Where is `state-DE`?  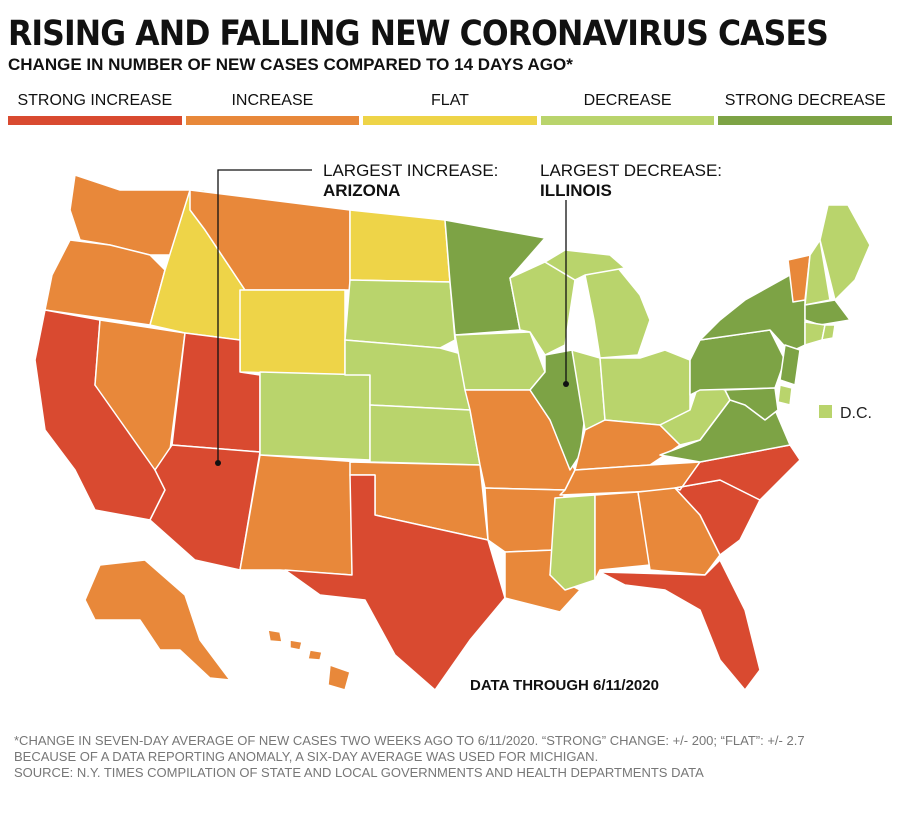
state-DE is located at coordinates (785, 395).